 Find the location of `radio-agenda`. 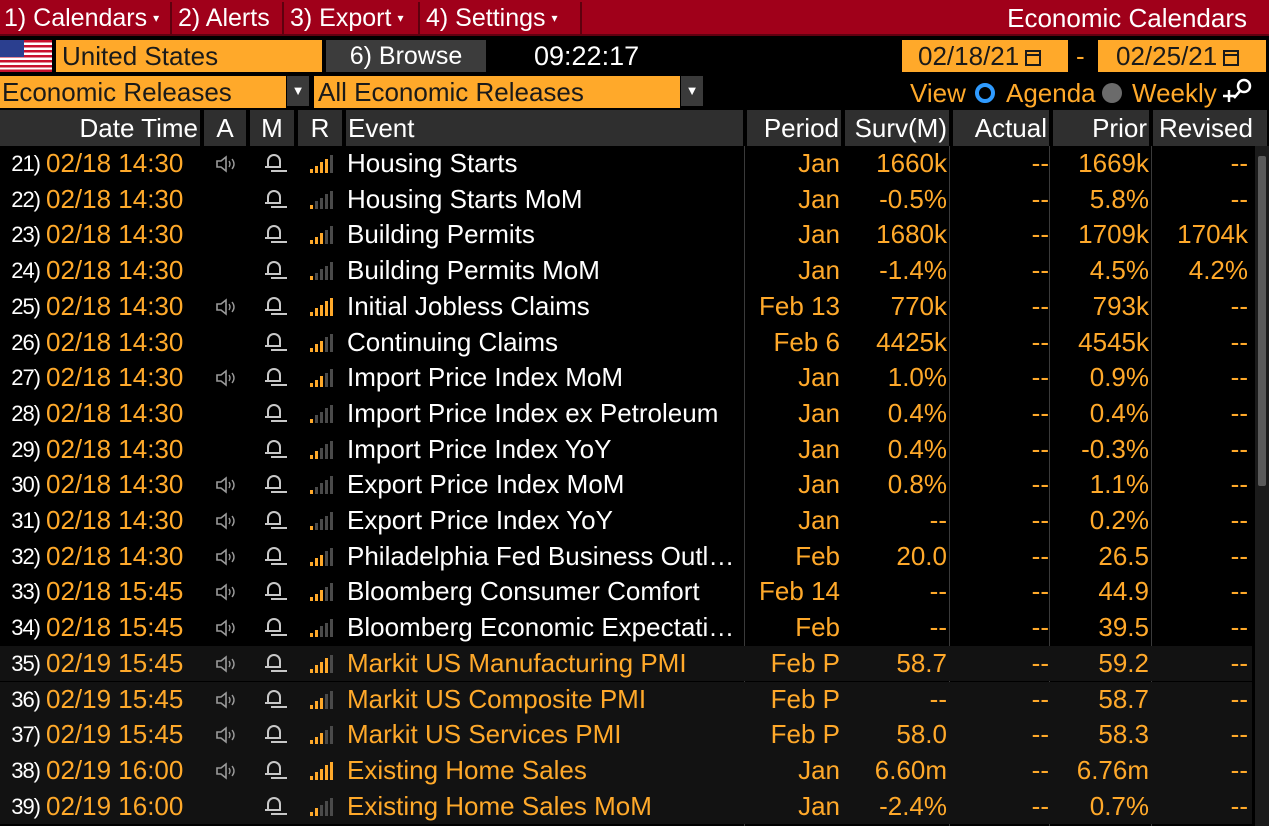

radio-agenda is located at coordinates (985, 93).